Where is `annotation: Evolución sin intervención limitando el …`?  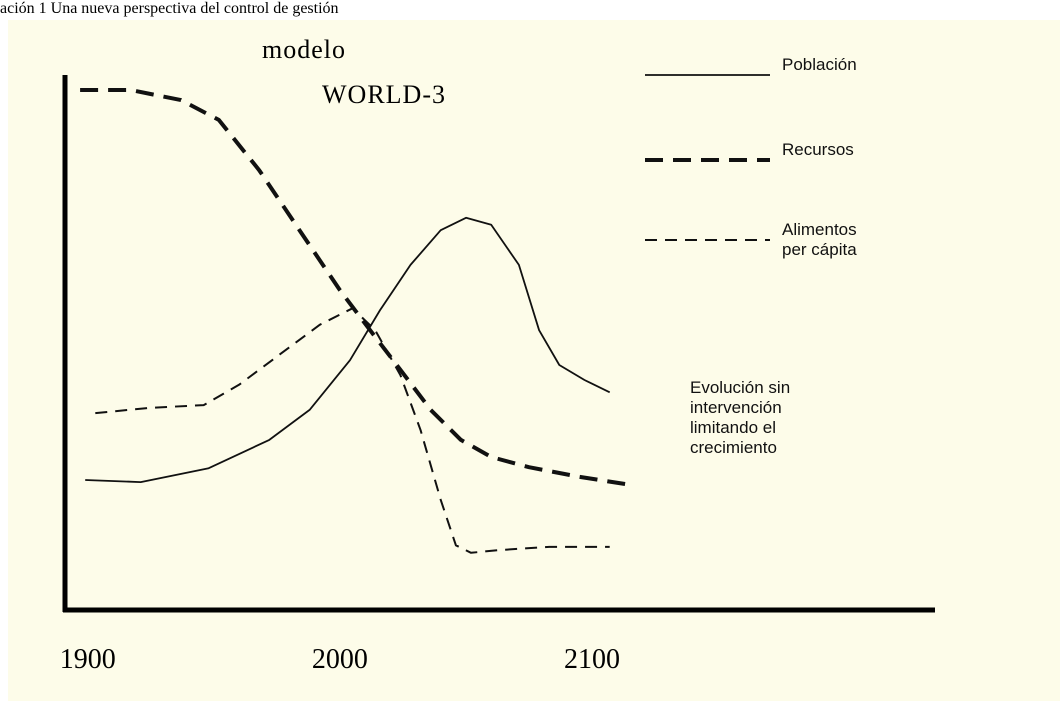
annotation: Evolución sin intervención limitando el … is located at coordinates (740, 417).